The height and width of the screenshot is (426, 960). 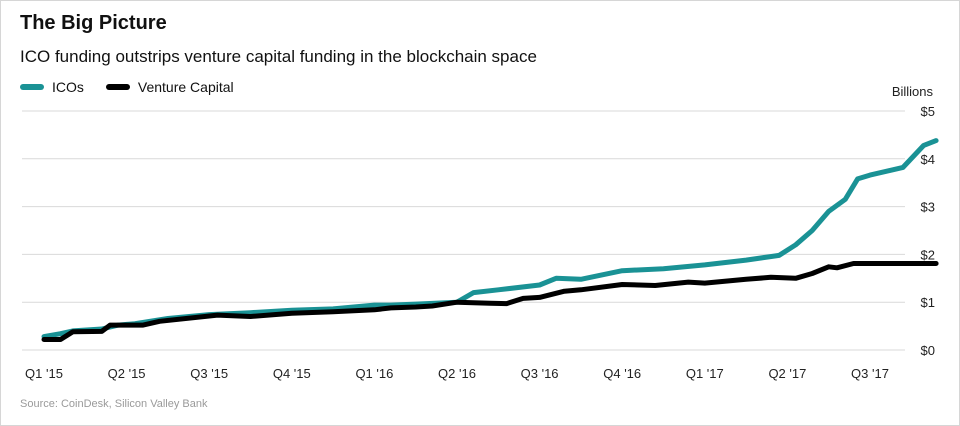 I want to click on legend-item-icos: ICOs, so click(x=52, y=87).